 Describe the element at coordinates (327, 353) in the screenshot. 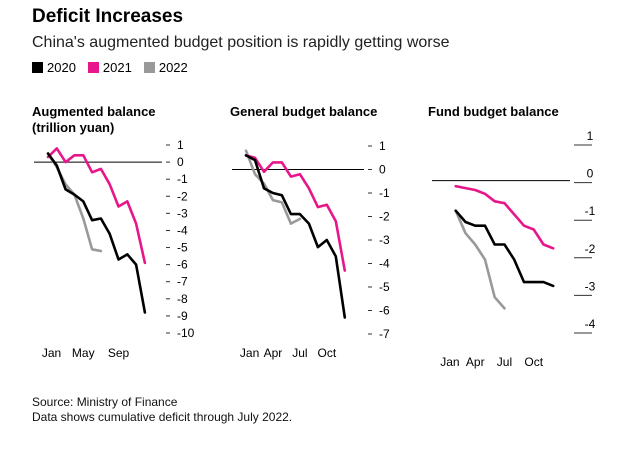

I see `xtick-label-general-3: Oct` at that location.